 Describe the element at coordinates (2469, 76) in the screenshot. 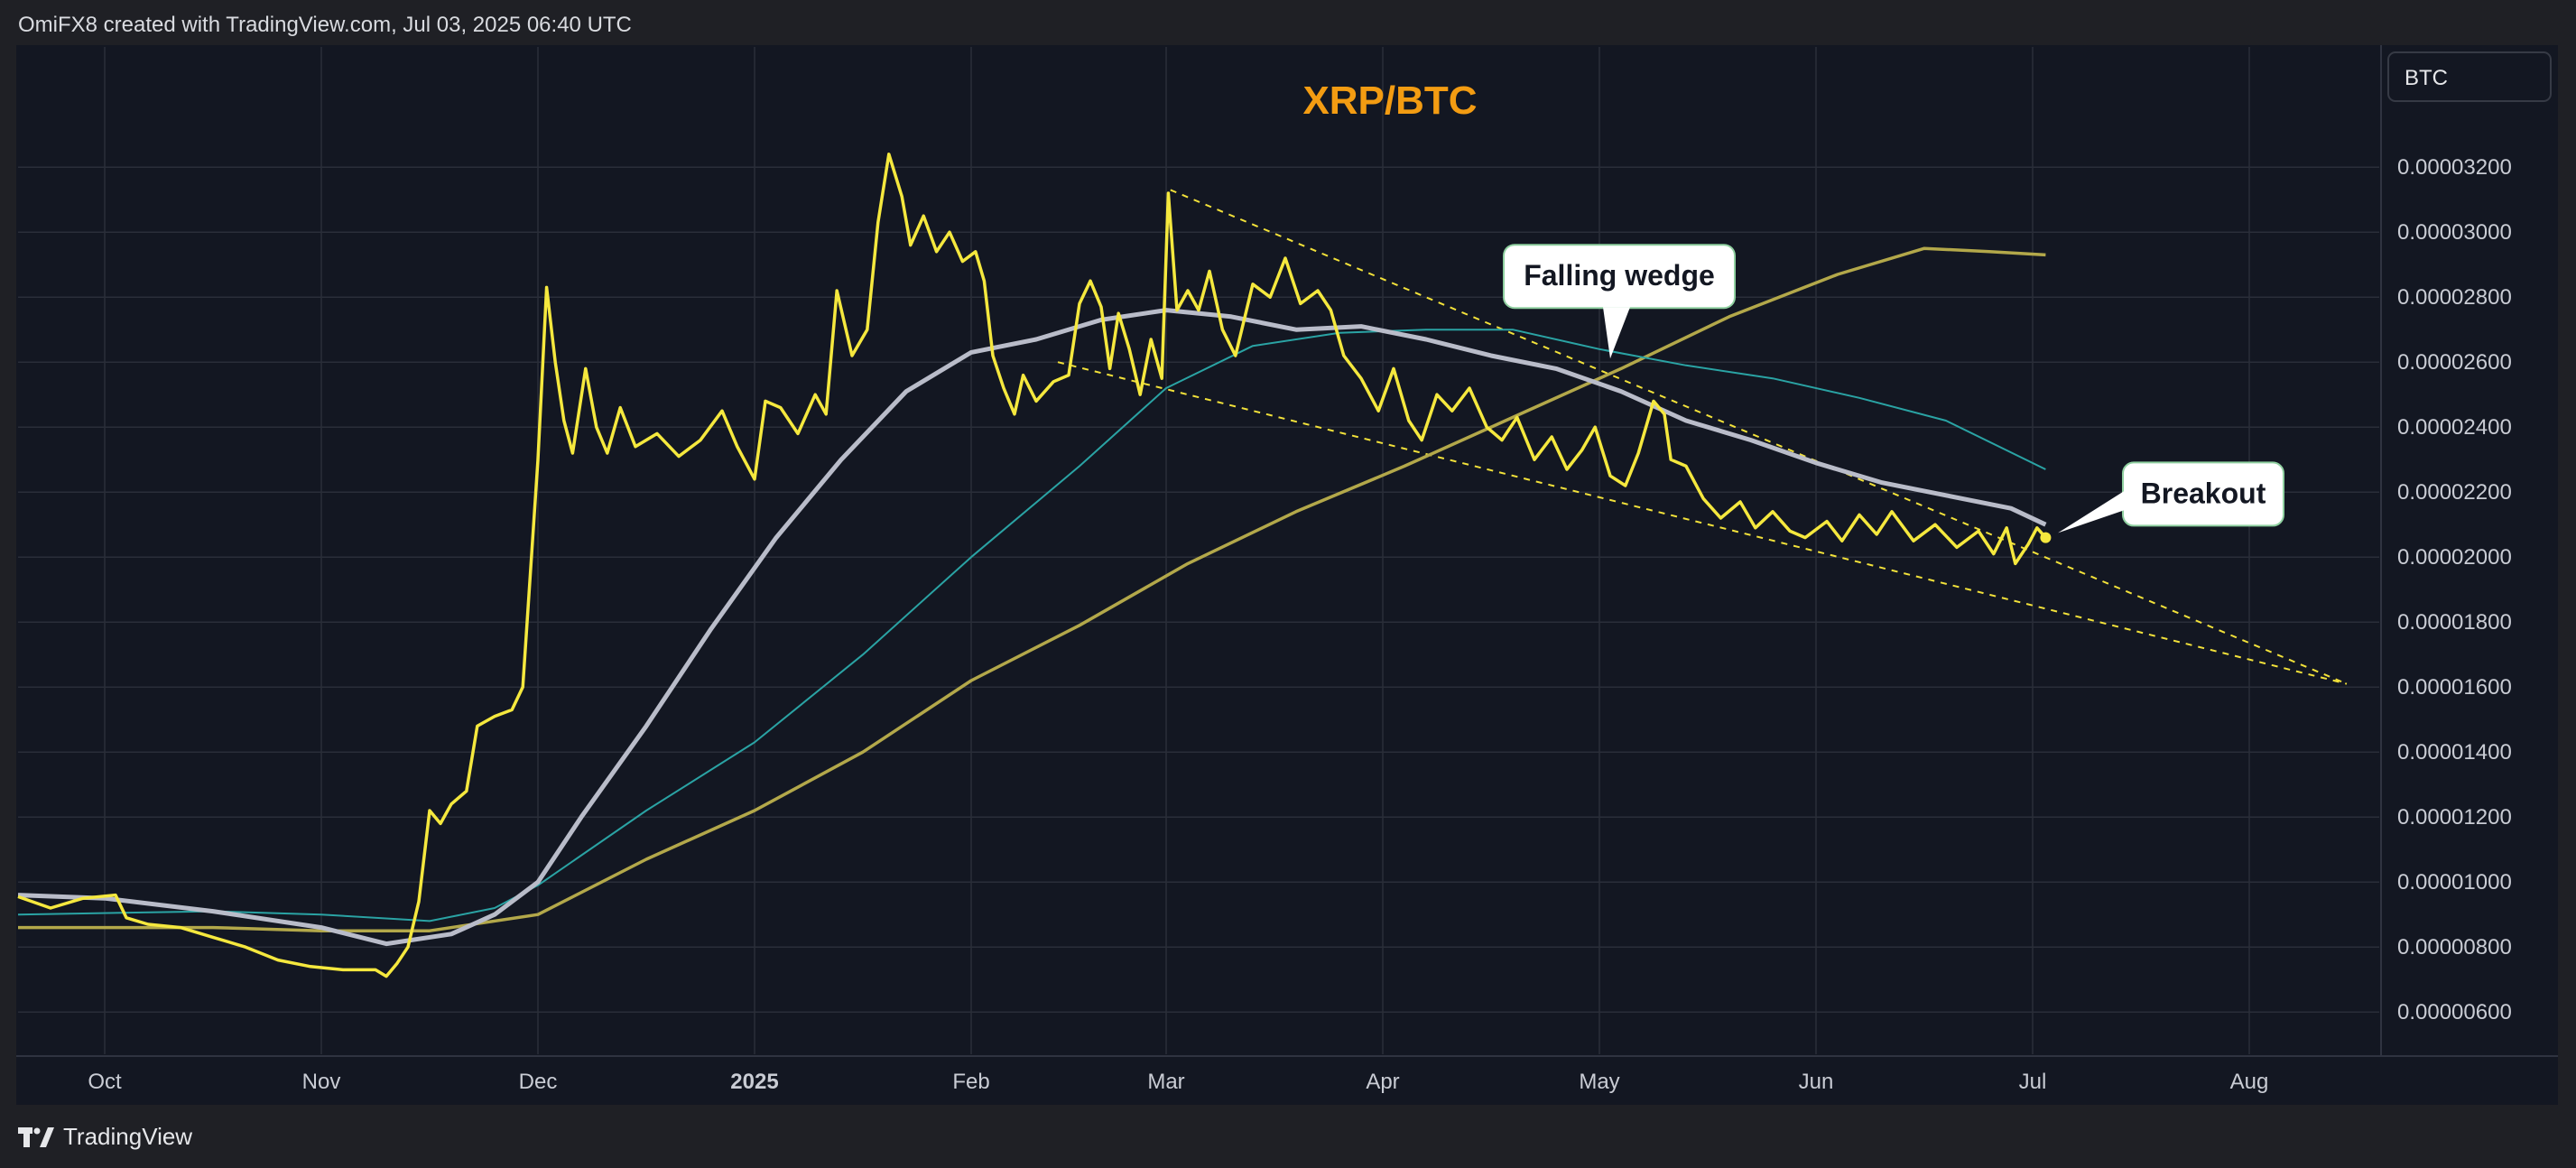

I see `price-scale-badge: BTC` at that location.